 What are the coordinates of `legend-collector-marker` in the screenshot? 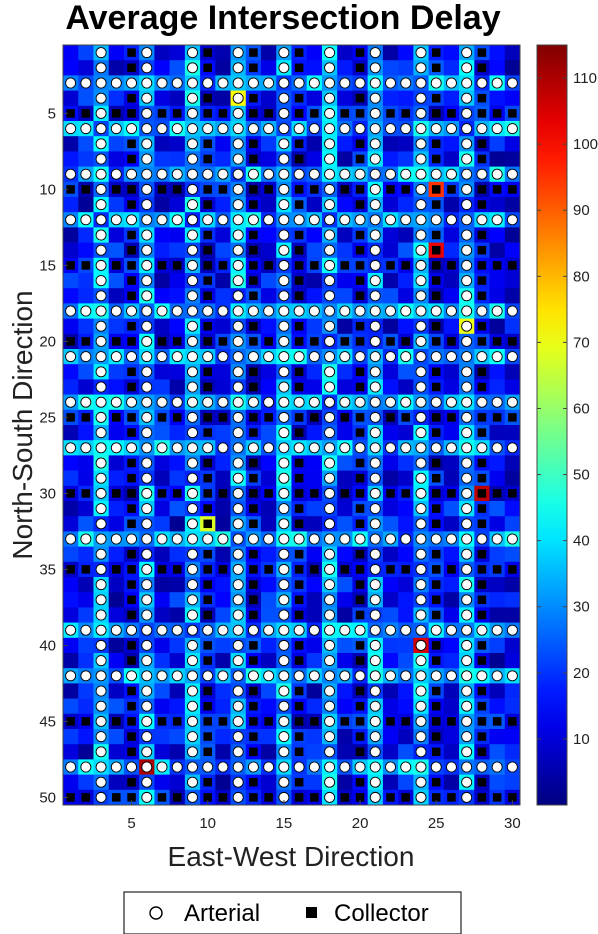 It's located at (311, 912).